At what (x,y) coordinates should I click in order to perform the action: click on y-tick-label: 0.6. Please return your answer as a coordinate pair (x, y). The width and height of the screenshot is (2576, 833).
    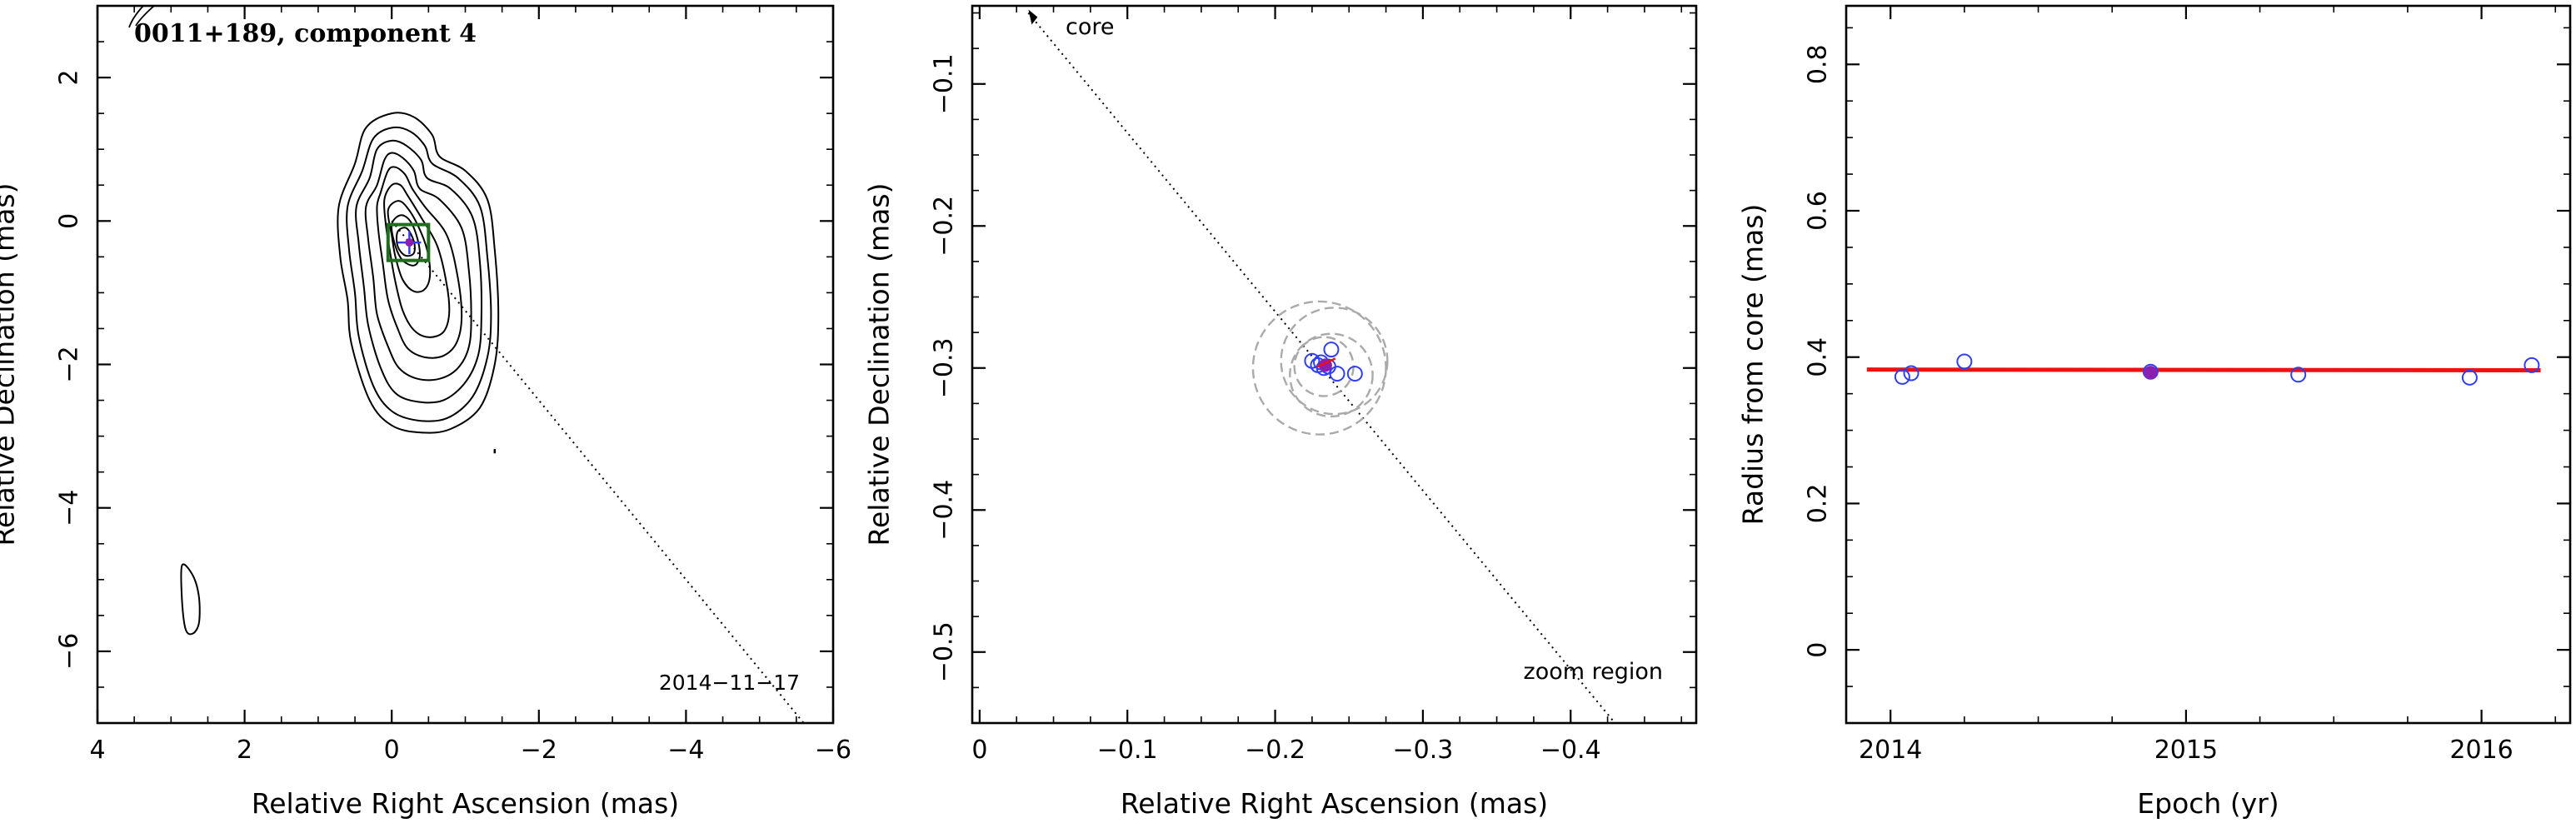
    Looking at the image, I should click on (1818, 211).